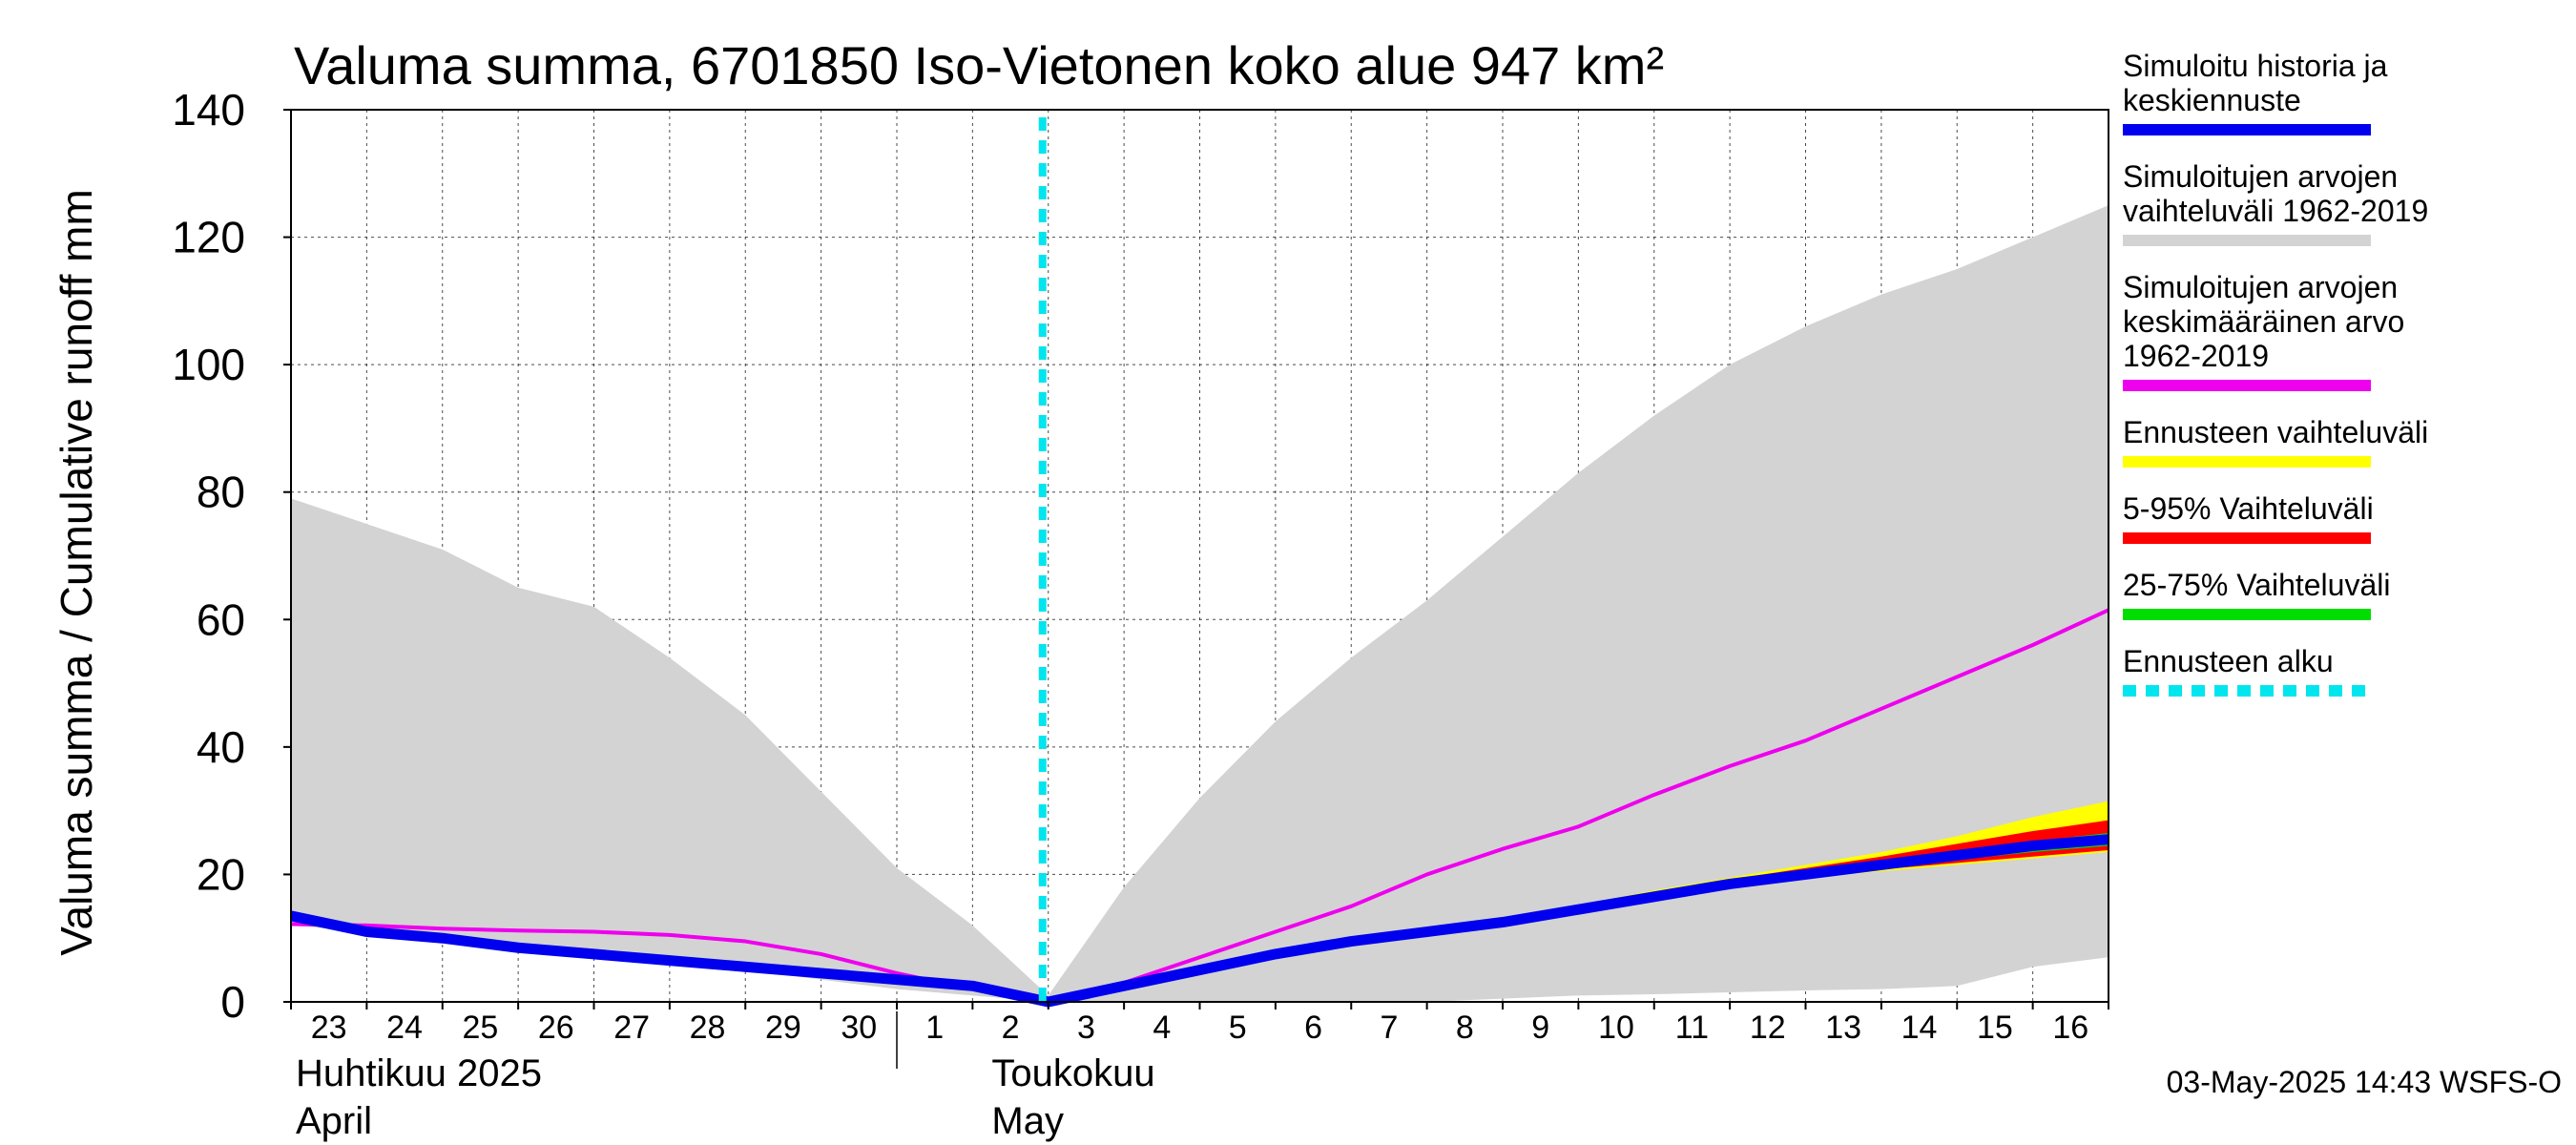  I want to click on legend-label: keskimääräinen arvo, so click(2263, 322).